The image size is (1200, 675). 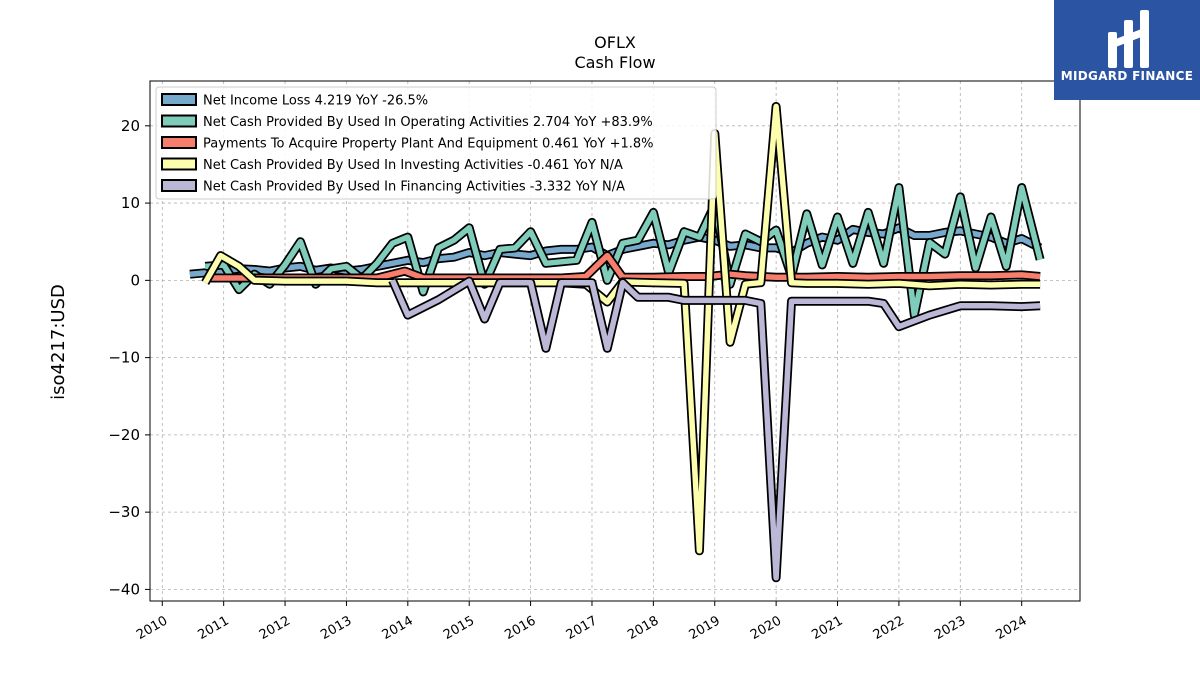 I want to click on midgard-finance-logo: MIDGARD FINANCE, so click(x=1127, y=50).